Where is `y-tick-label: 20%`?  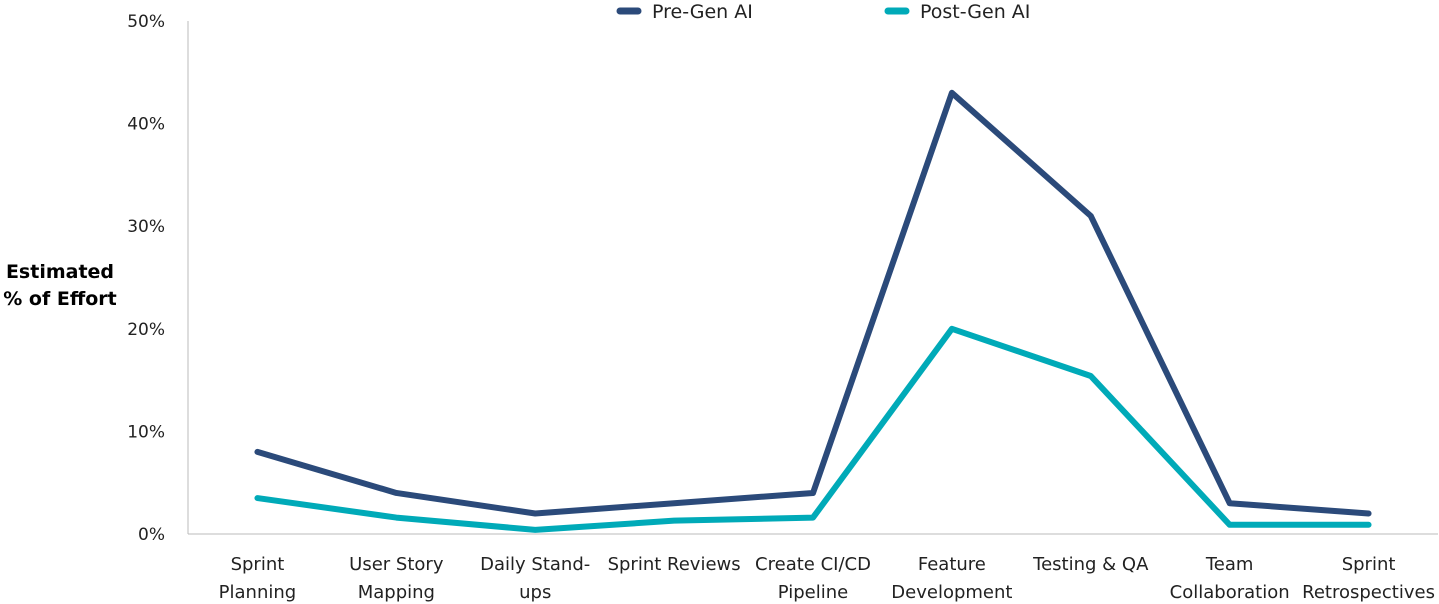
y-tick-label: 20% is located at coordinates (146, 330).